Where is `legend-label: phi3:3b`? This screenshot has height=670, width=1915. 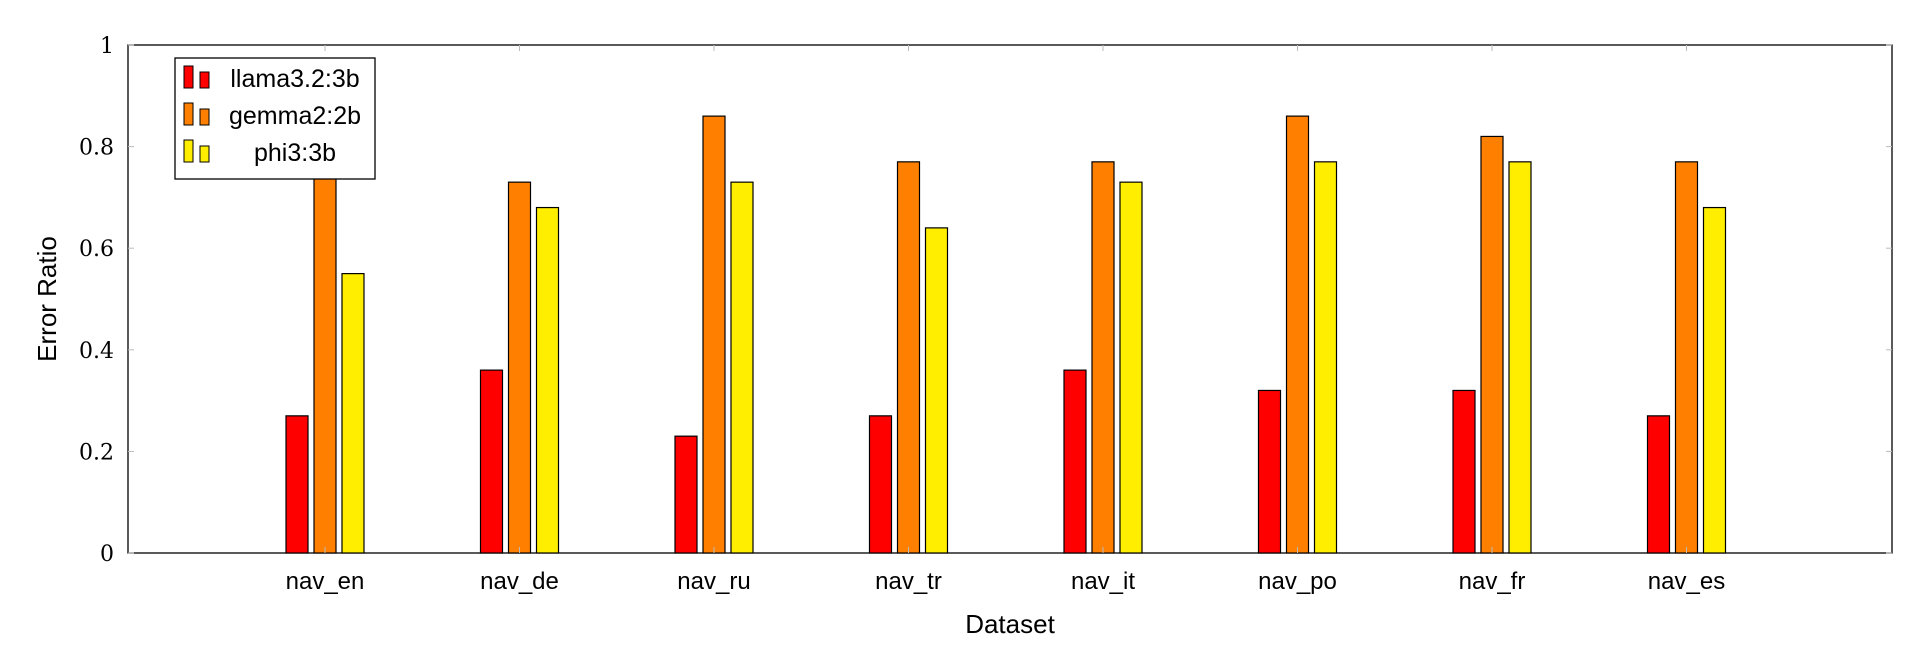
legend-label: phi3:3b is located at coordinates (295, 153).